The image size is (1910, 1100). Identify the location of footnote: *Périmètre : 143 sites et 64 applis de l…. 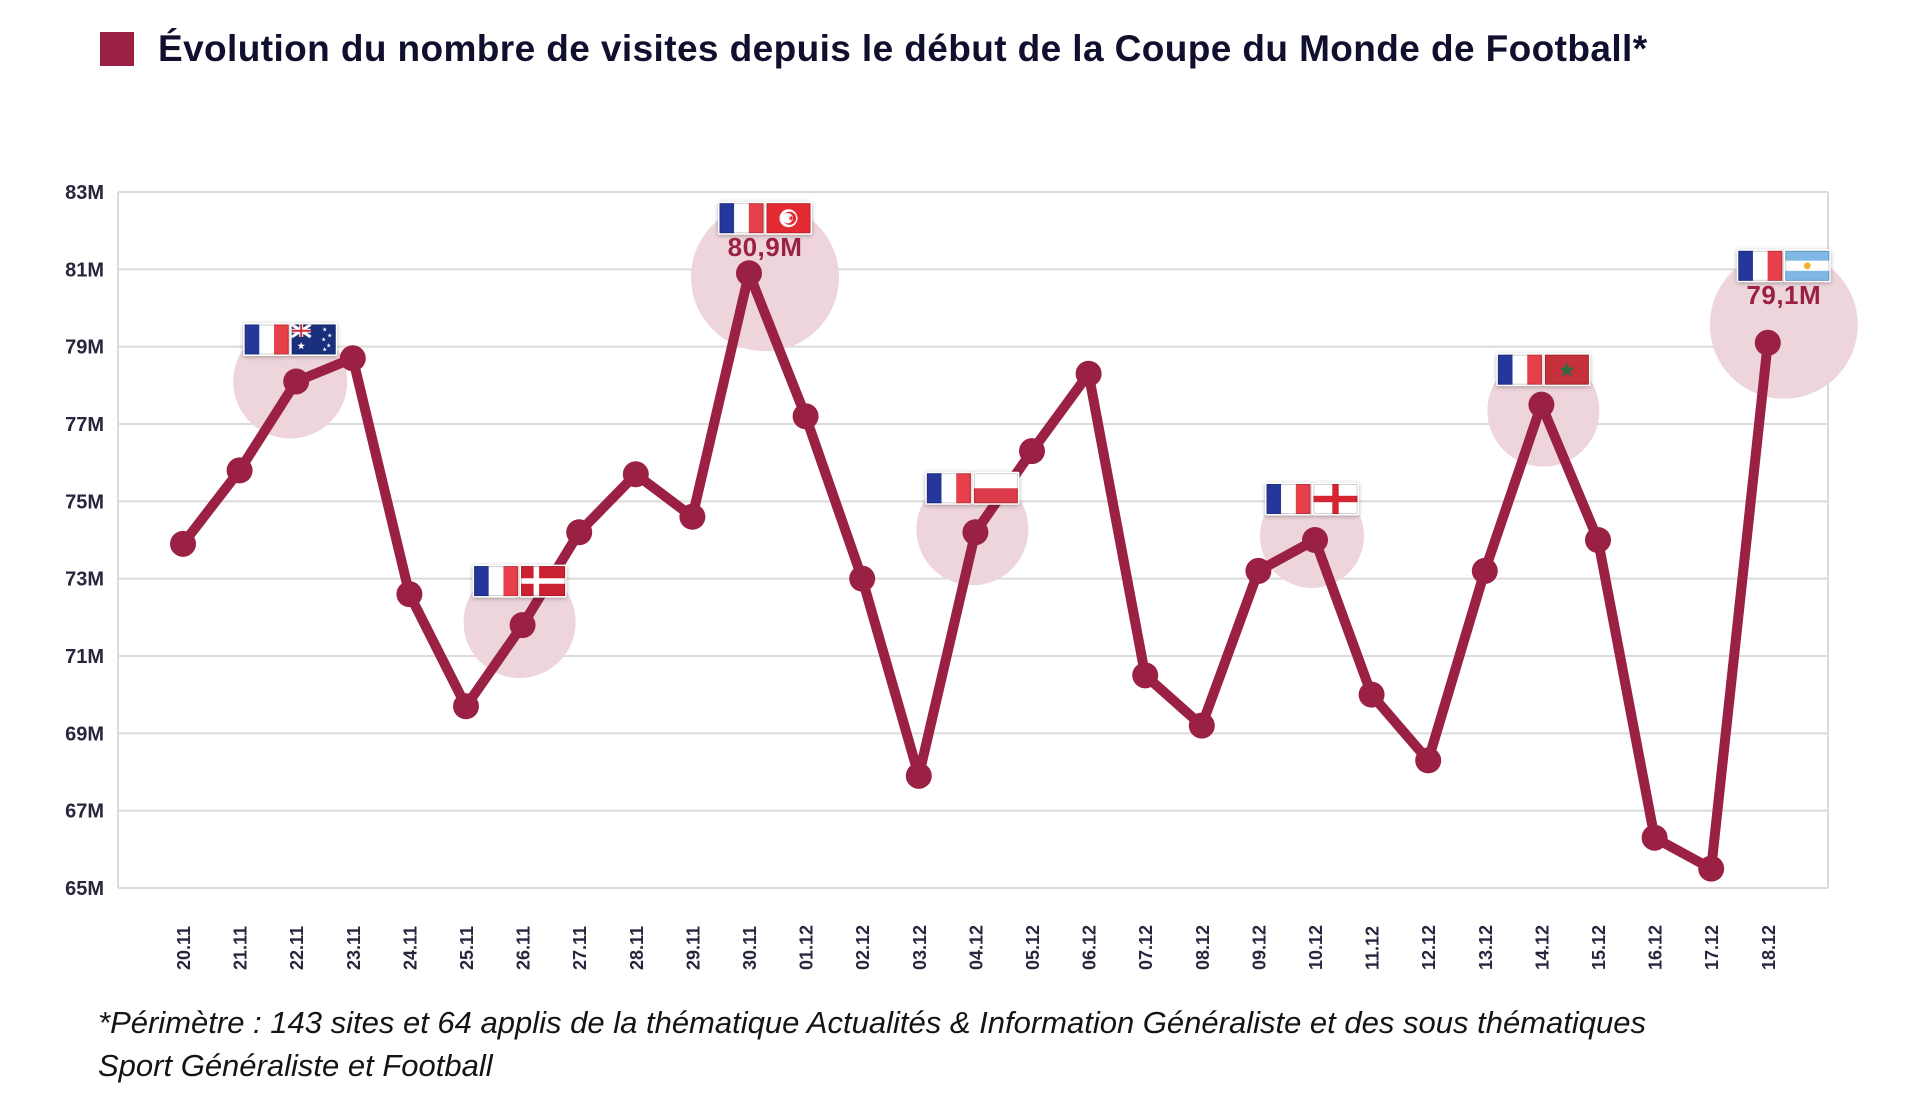
(872, 1044).